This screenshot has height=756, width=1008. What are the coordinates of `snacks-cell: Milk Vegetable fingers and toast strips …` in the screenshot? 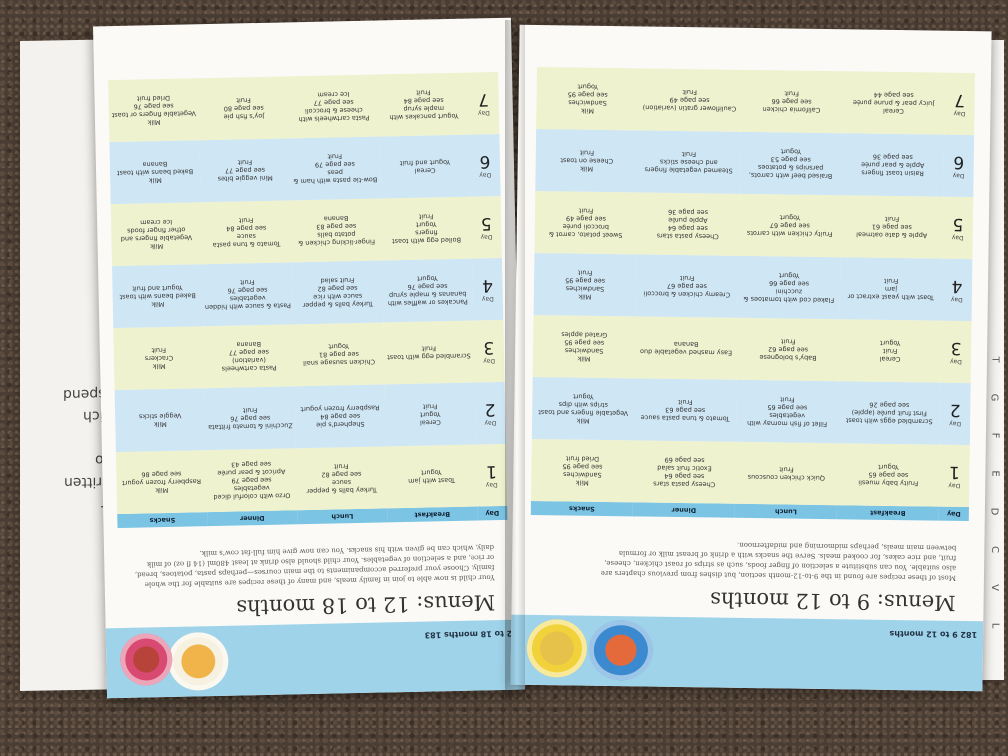 It's located at (583, 408).